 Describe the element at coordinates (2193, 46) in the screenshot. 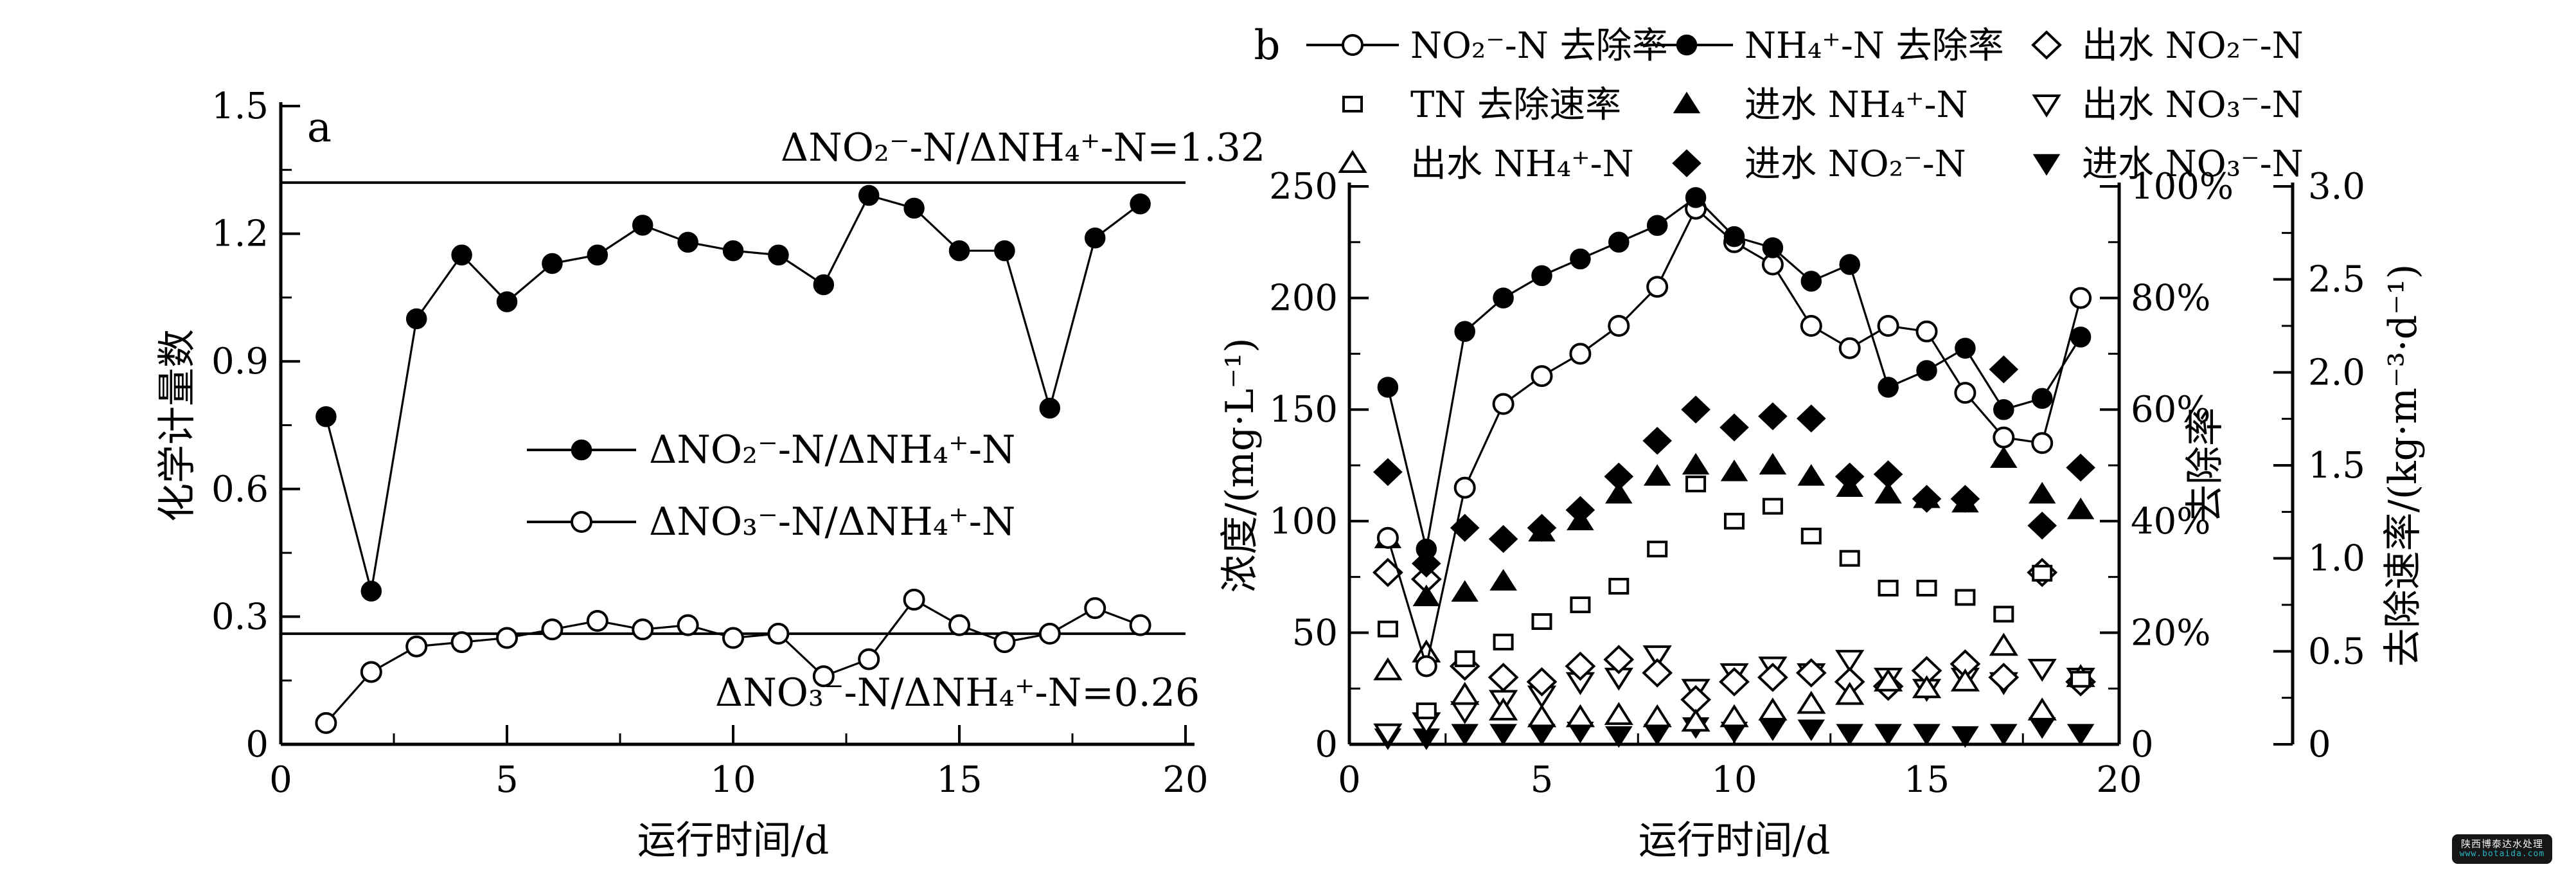

I see `svg-text: 出水 NO₂⁻-N` at that location.